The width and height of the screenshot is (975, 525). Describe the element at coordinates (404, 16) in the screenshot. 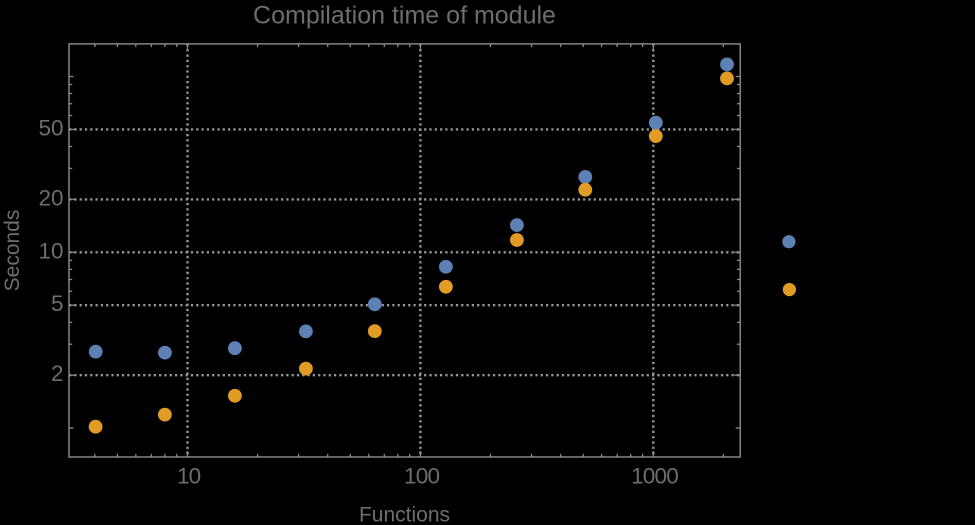

I see `svg-text: Compilation time of module` at that location.